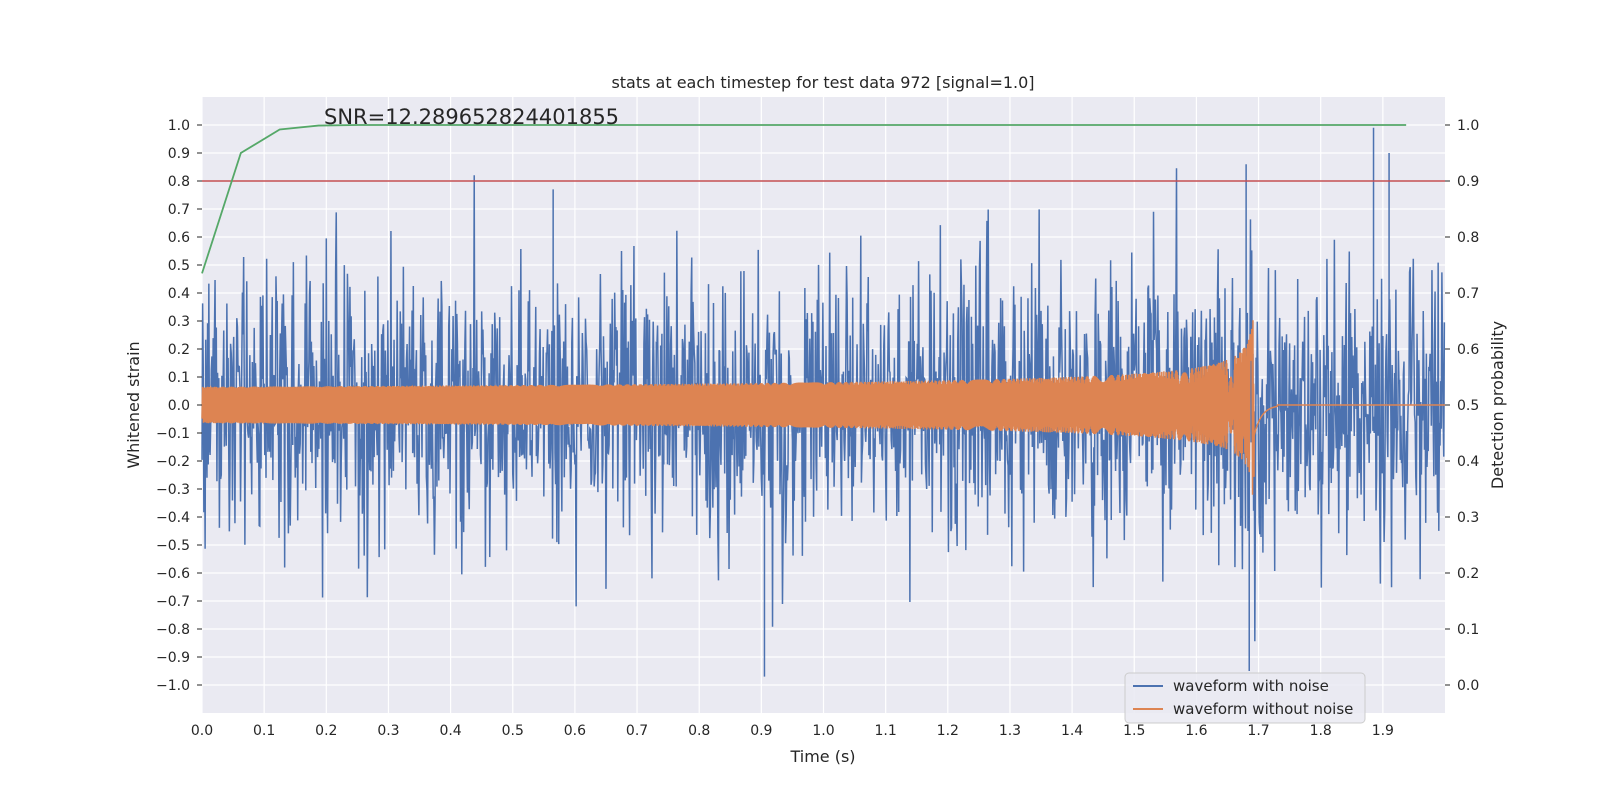 This screenshot has width=1600, height=800. Describe the element at coordinates (326, 731) in the screenshot. I see `x-tick-label: 0.2` at that location.